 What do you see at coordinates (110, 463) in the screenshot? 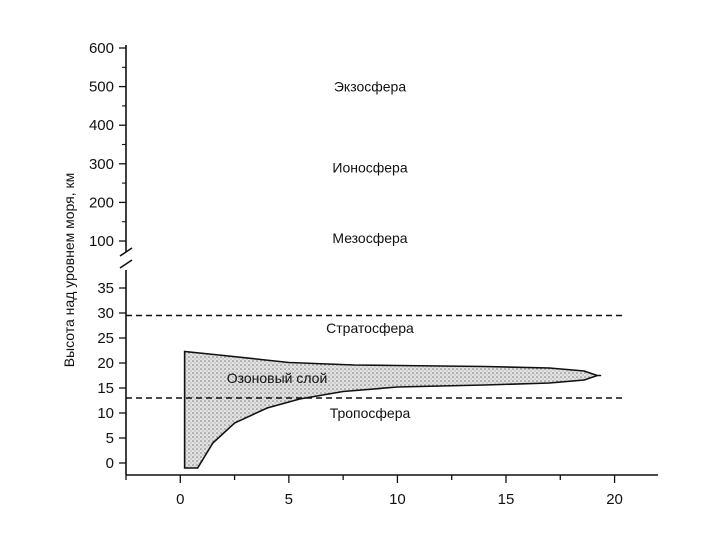
I see `y-tick-label: 0` at bounding box center [110, 463].